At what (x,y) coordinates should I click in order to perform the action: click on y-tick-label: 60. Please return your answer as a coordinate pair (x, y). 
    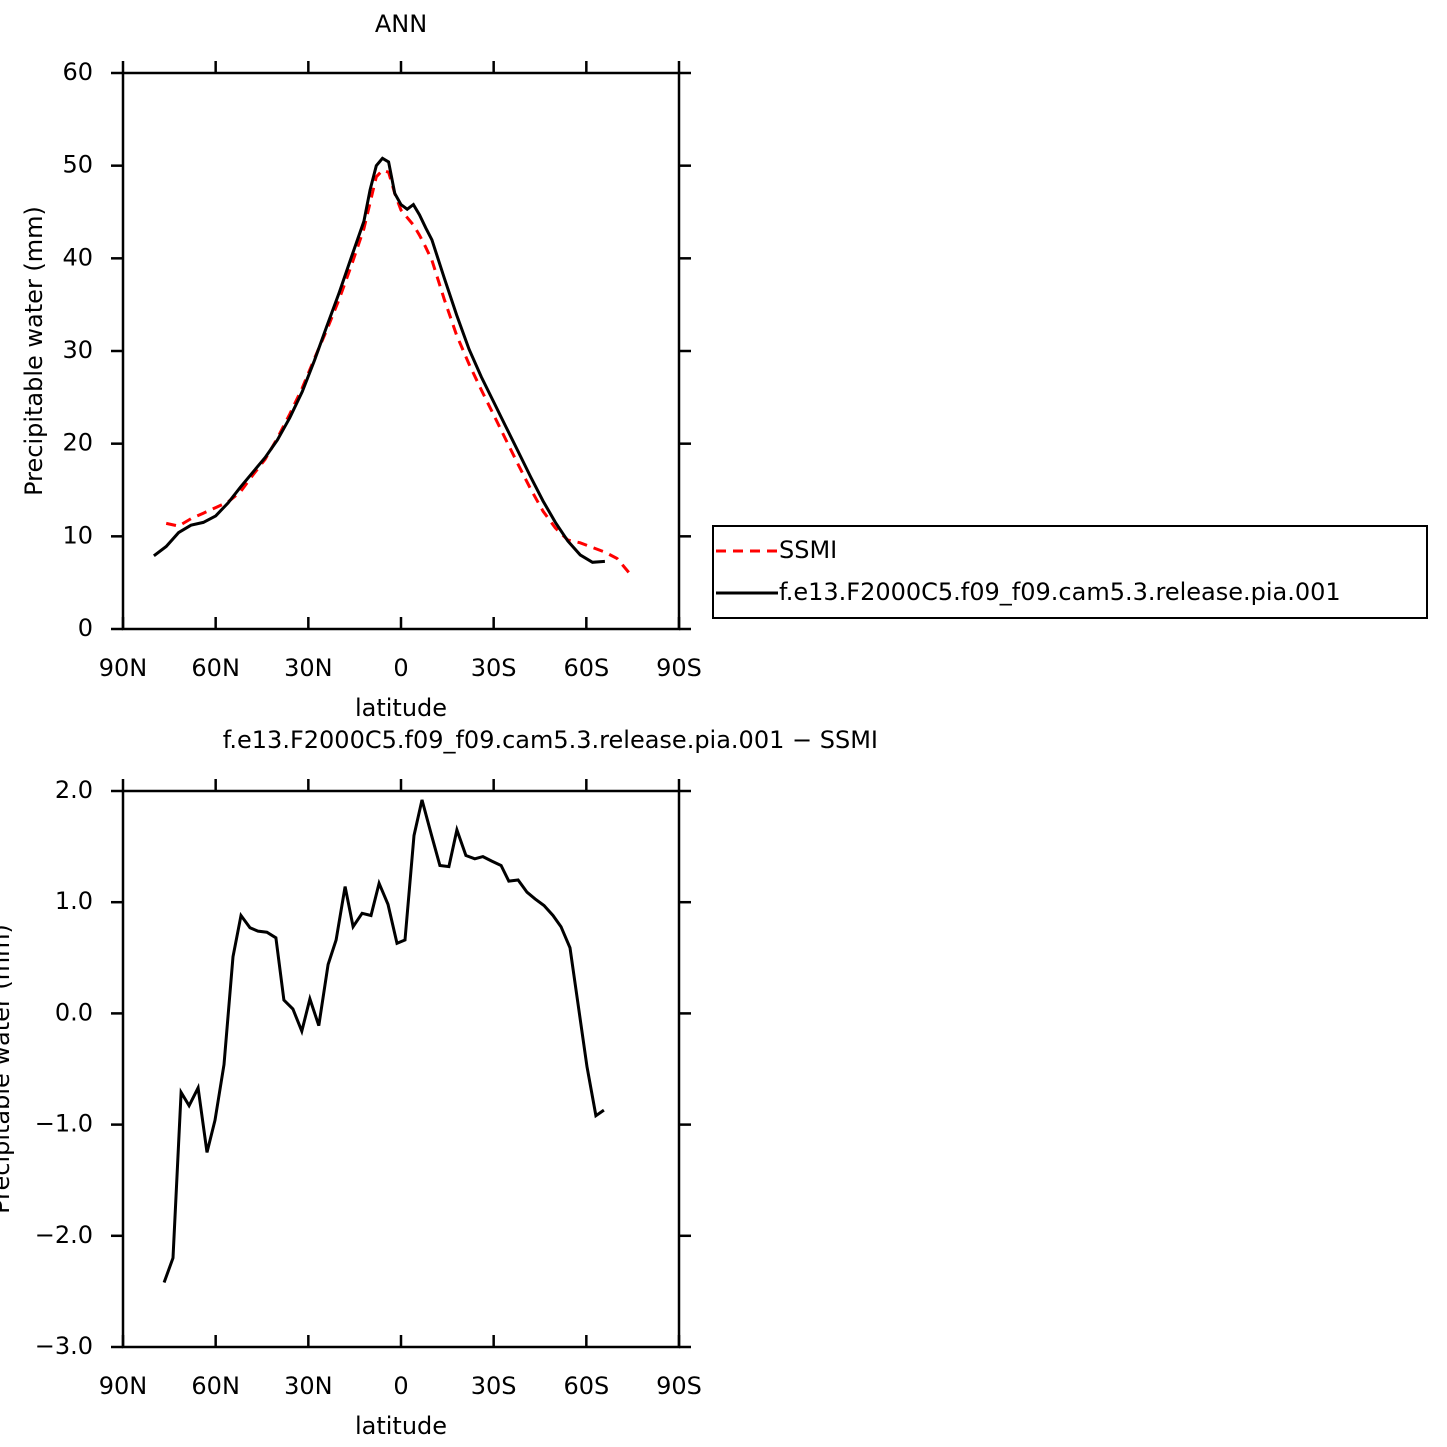
    Looking at the image, I should click on (77, 72).